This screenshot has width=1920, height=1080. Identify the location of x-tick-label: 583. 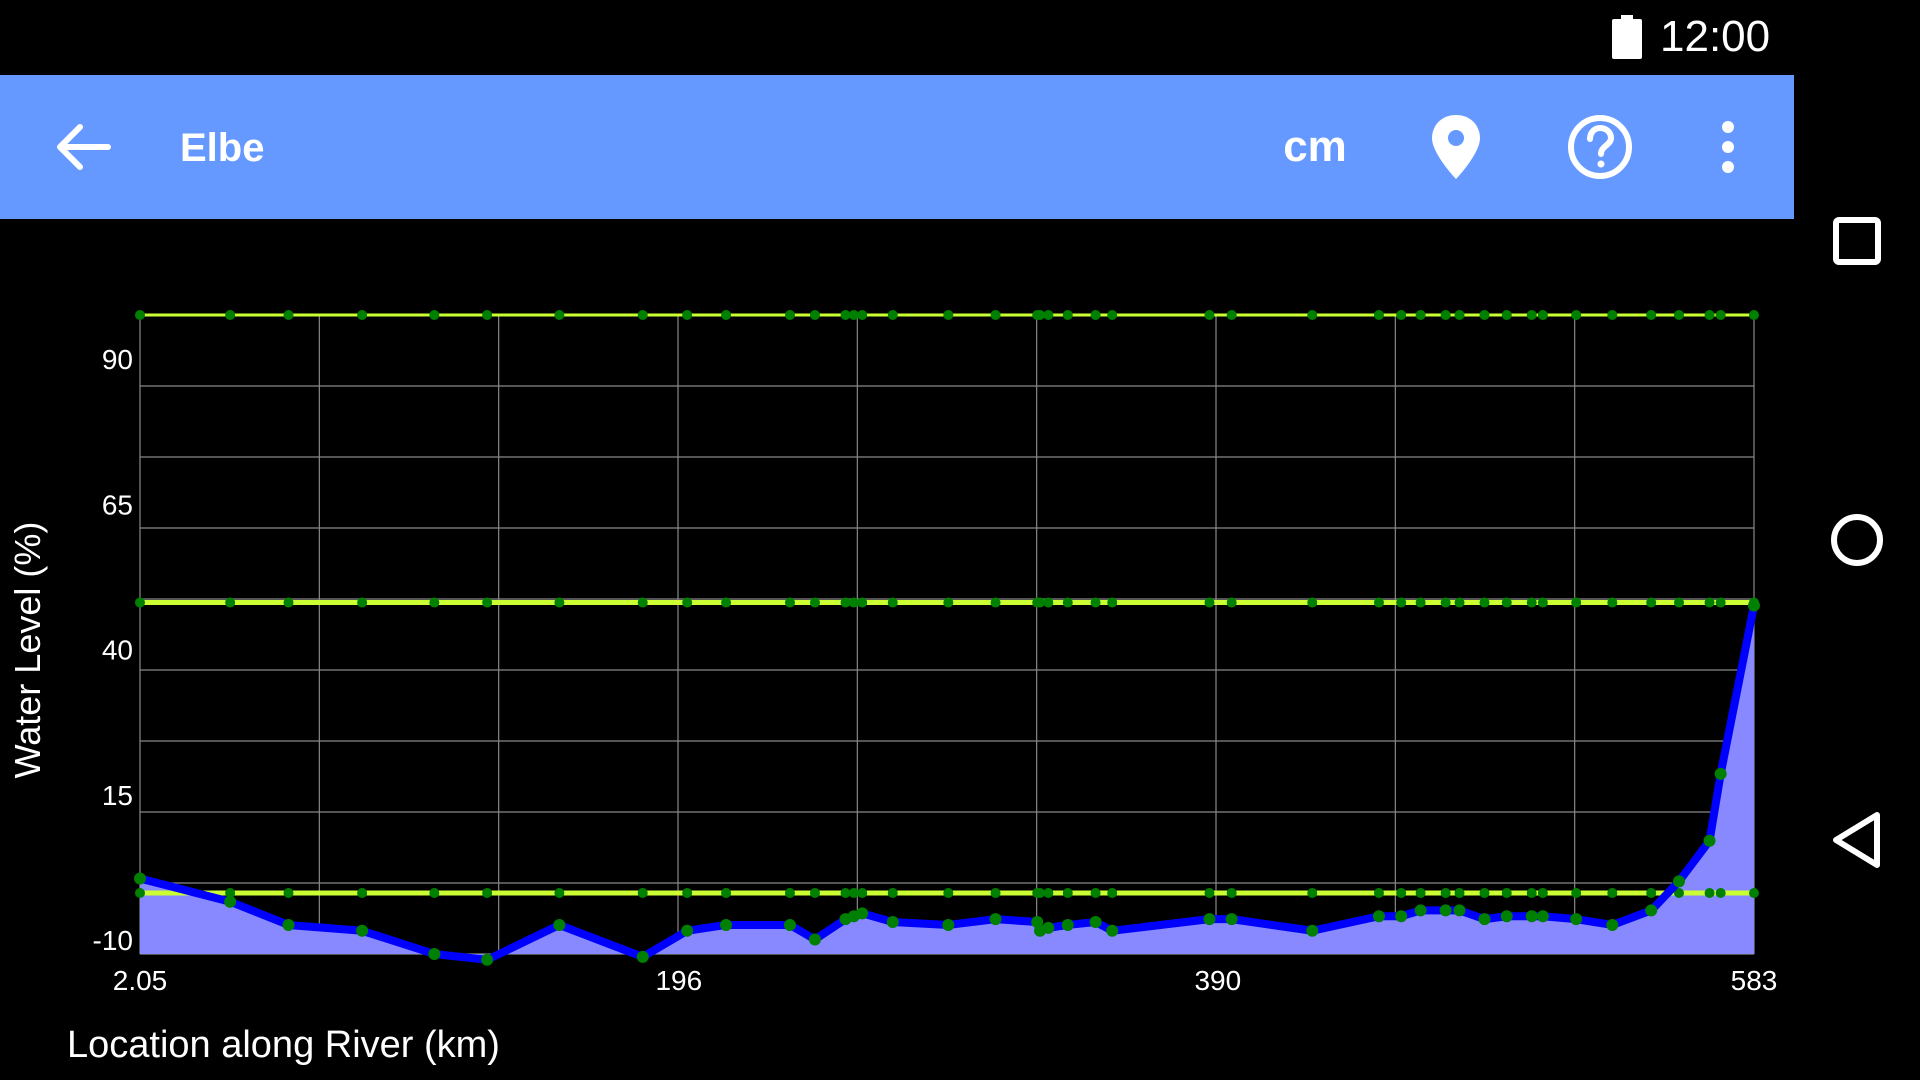
(1754, 980).